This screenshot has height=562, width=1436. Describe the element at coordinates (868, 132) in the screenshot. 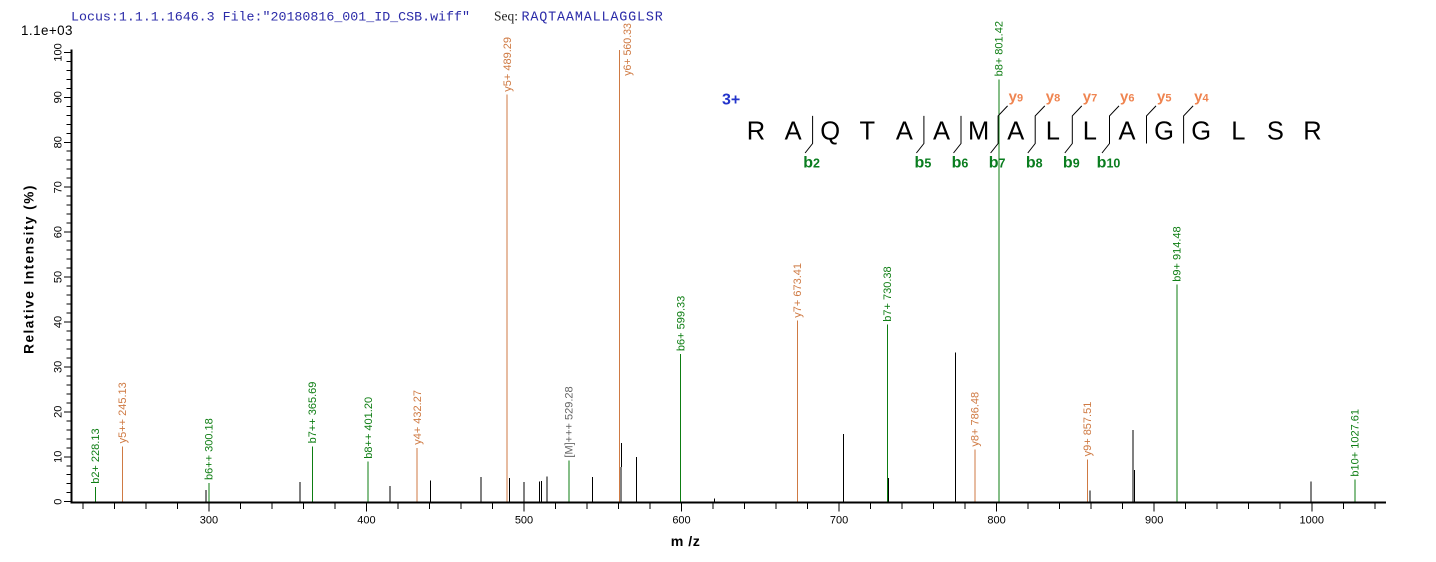

I see `svg-text: T` at that location.